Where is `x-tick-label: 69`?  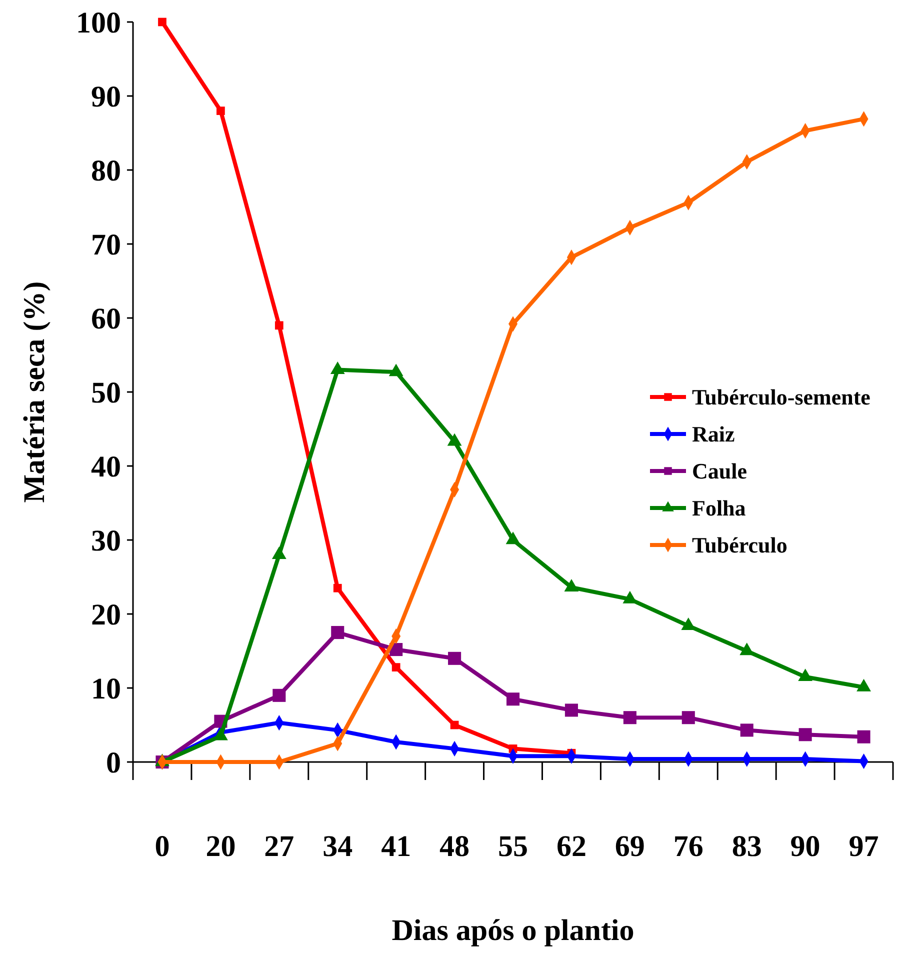 x-tick-label: 69 is located at coordinates (629, 846).